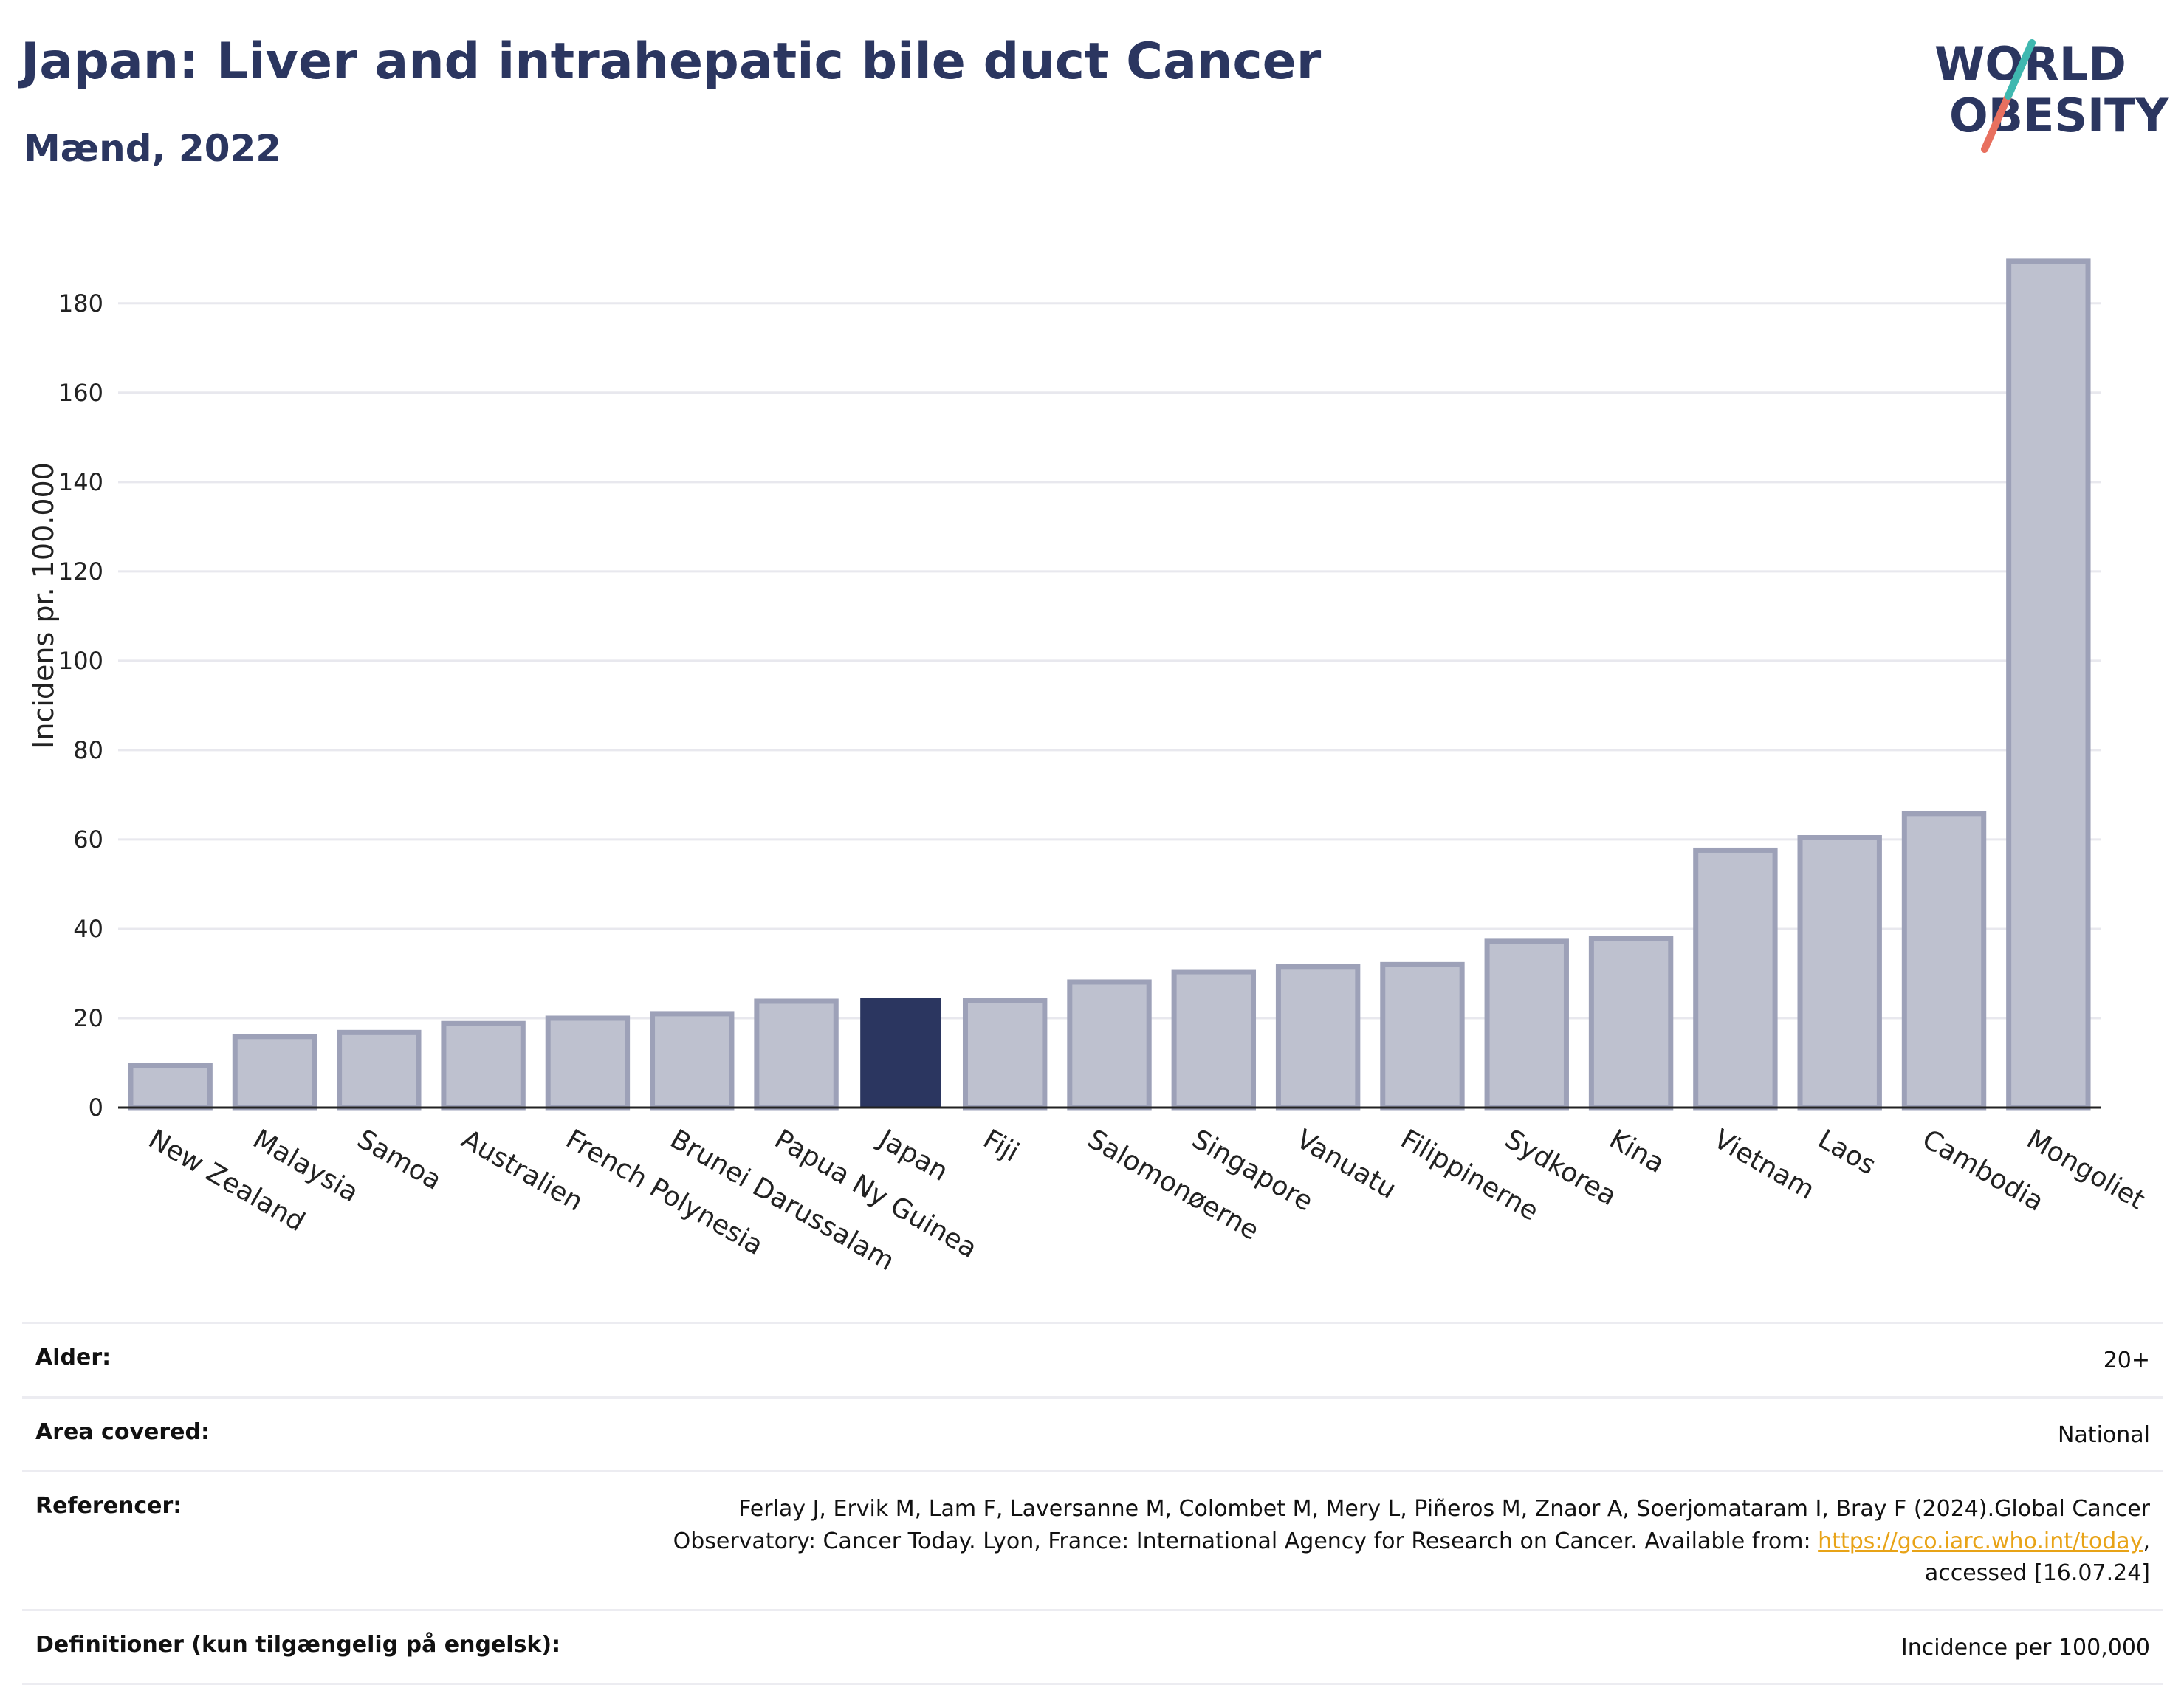  I want to click on x-tick-label: Kina, so click(1636, 1151).